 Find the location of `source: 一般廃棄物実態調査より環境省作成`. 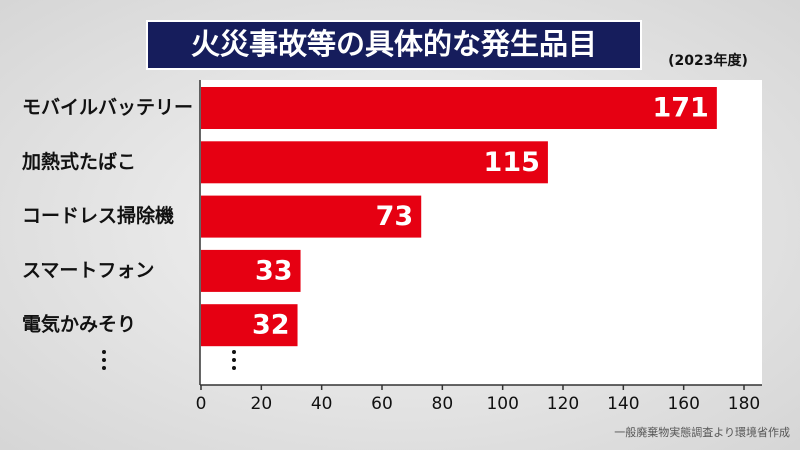

source: 一般廃棄物実態調査より環境省作成 is located at coordinates (702, 432).